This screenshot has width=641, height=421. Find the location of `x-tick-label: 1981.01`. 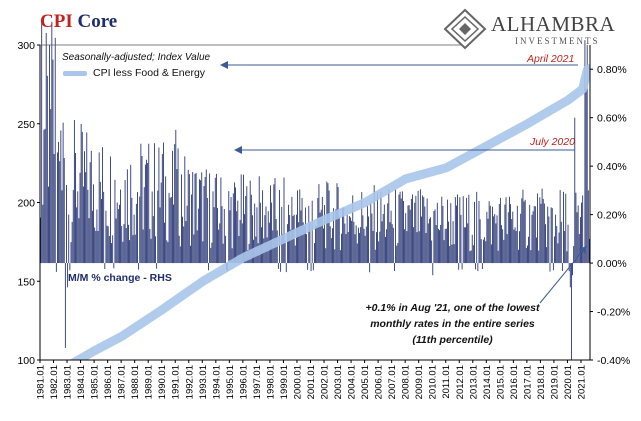

x-tick-label: 1981.01 is located at coordinates (41, 382).